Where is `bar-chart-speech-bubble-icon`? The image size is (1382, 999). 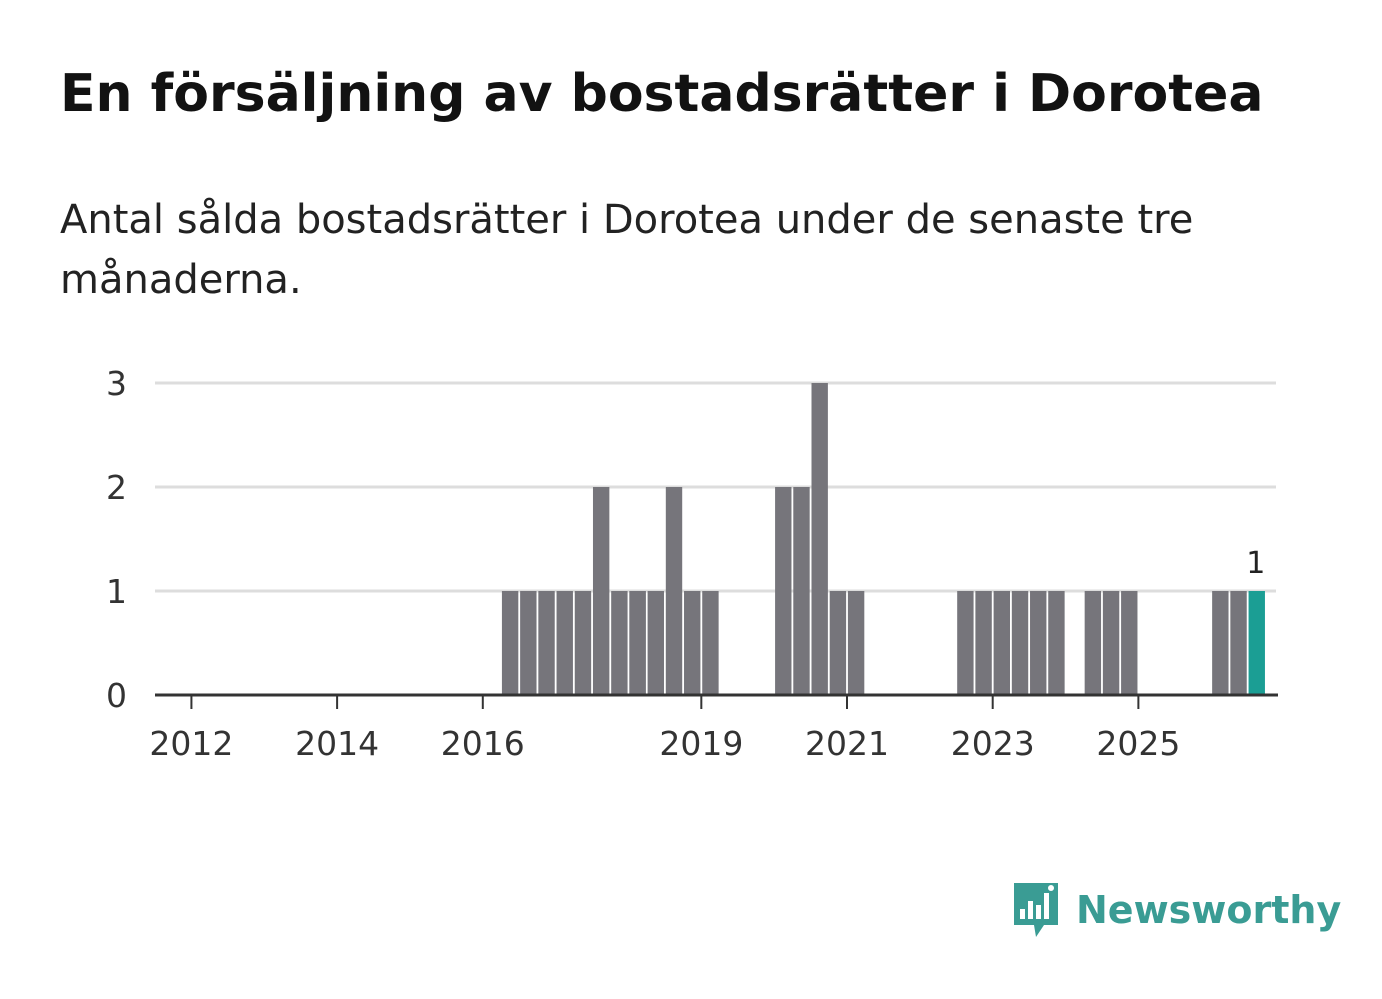 bar-chart-speech-bubble-icon is located at coordinates (1036, 910).